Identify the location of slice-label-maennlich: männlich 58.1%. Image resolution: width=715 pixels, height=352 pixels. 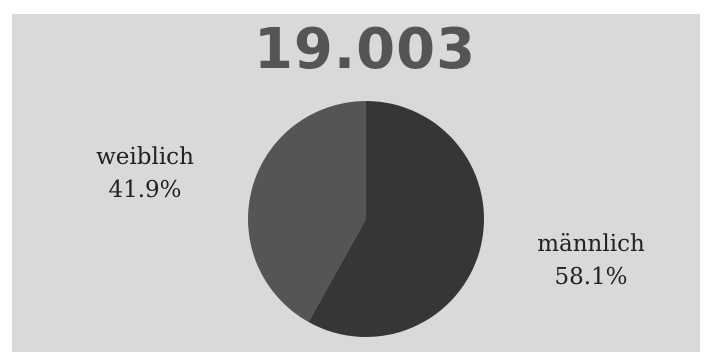
(591, 261).